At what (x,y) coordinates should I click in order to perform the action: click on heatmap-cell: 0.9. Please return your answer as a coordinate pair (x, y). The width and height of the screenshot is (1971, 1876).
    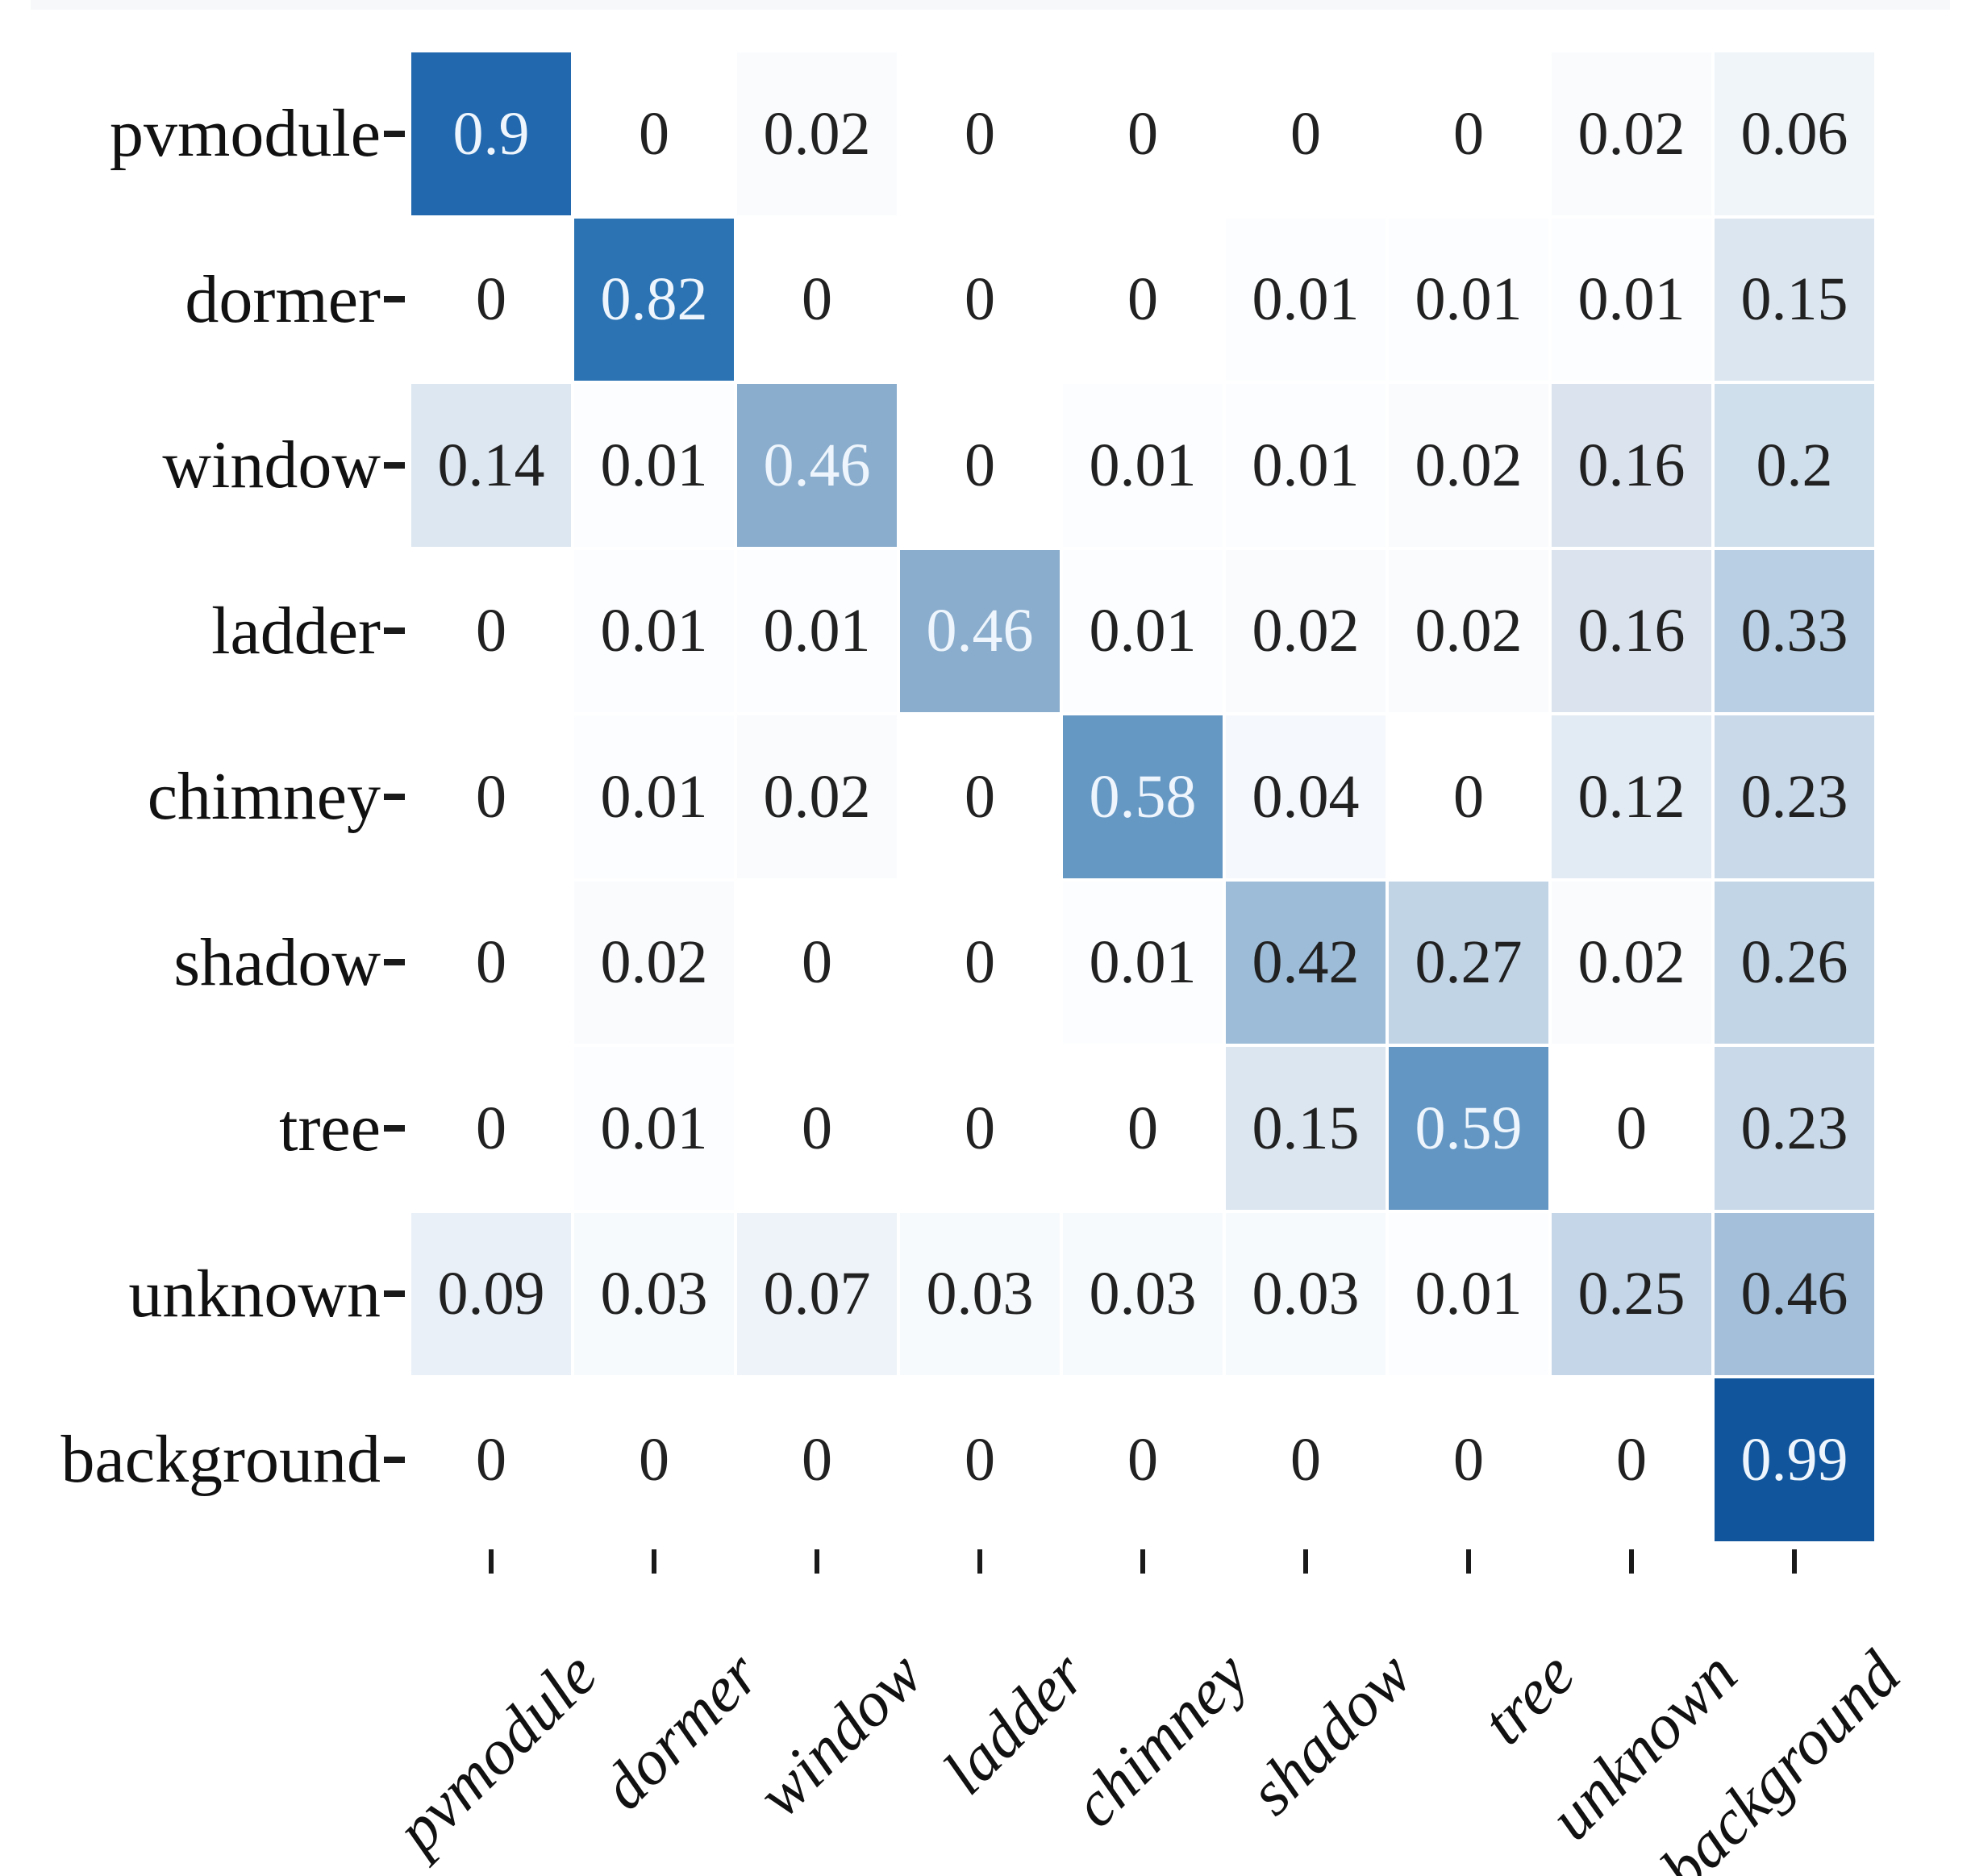
    Looking at the image, I should click on (491, 134).